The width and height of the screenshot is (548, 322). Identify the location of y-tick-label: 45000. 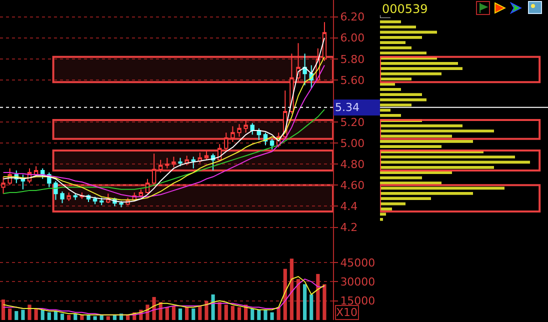
(358, 263).